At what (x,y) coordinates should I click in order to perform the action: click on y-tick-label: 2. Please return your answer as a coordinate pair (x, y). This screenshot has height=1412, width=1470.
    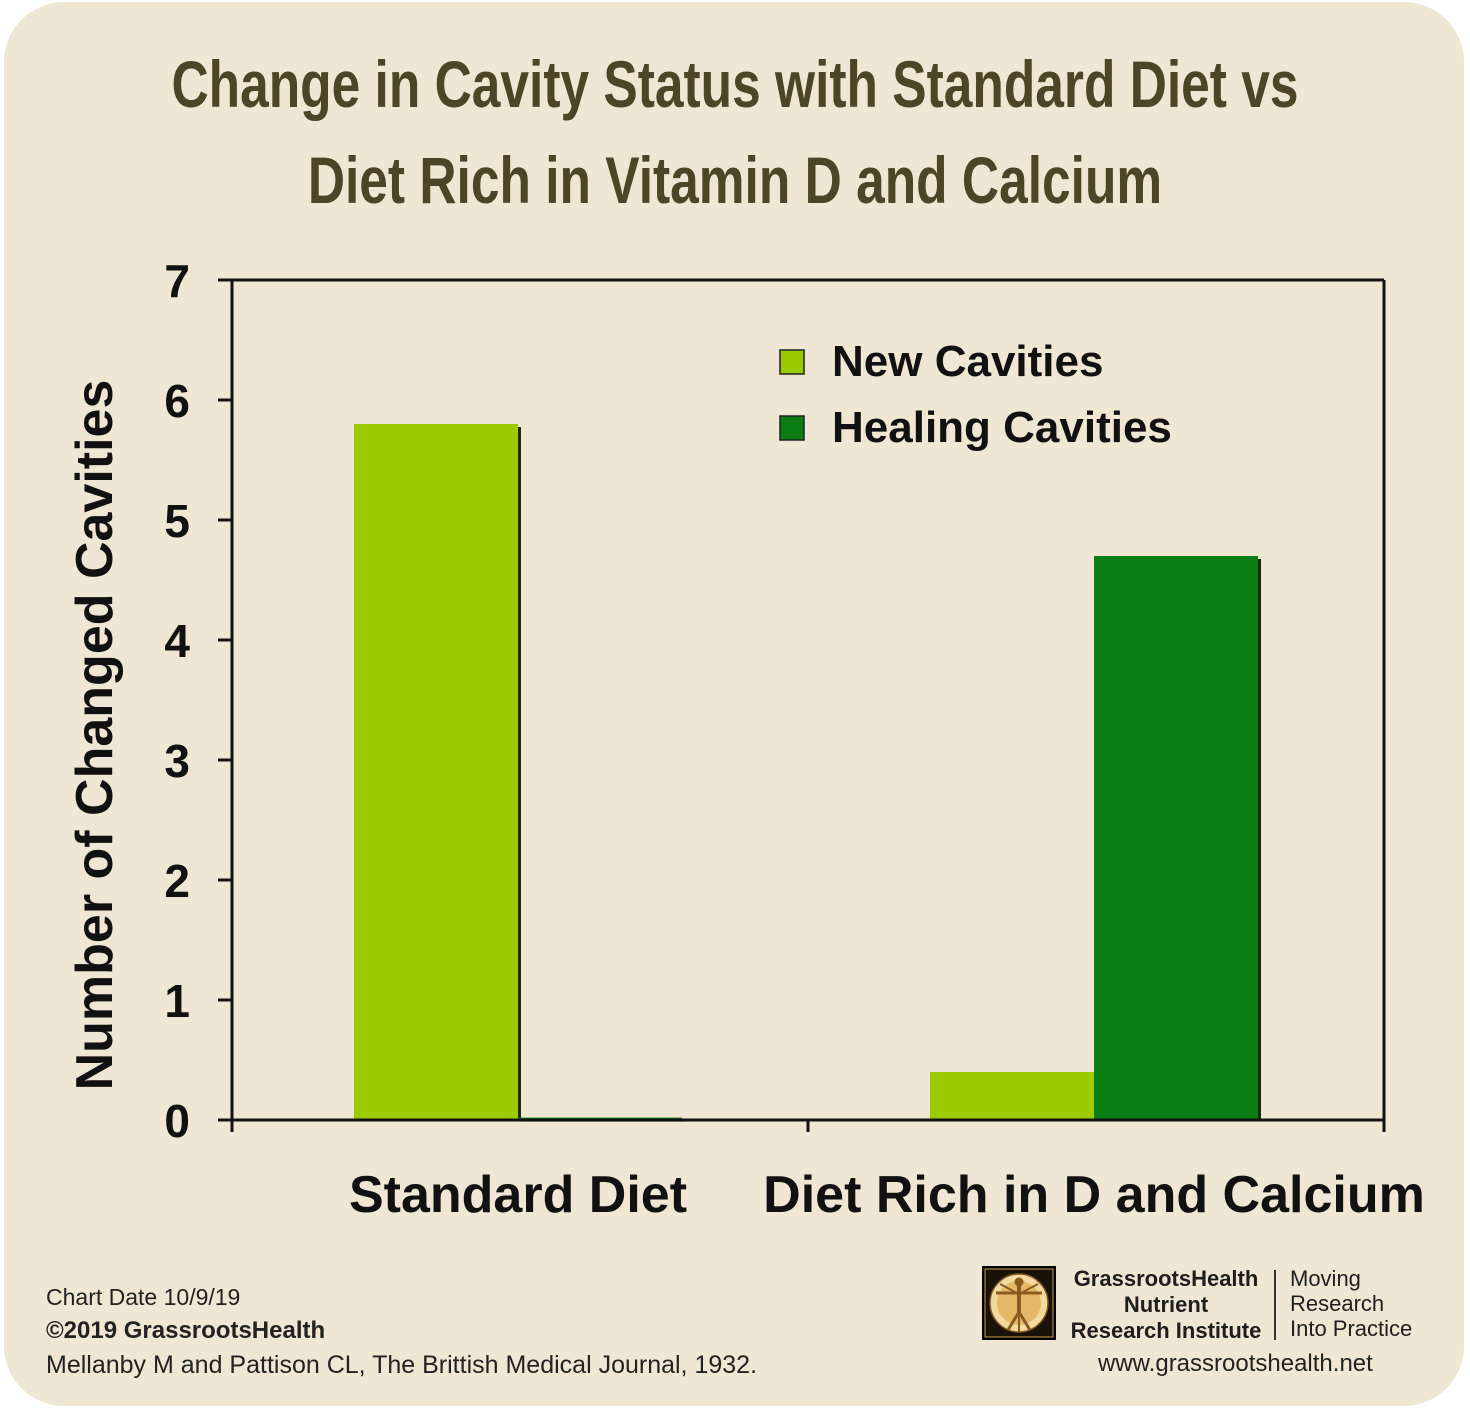
    Looking at the image, I should click on (177, 881).